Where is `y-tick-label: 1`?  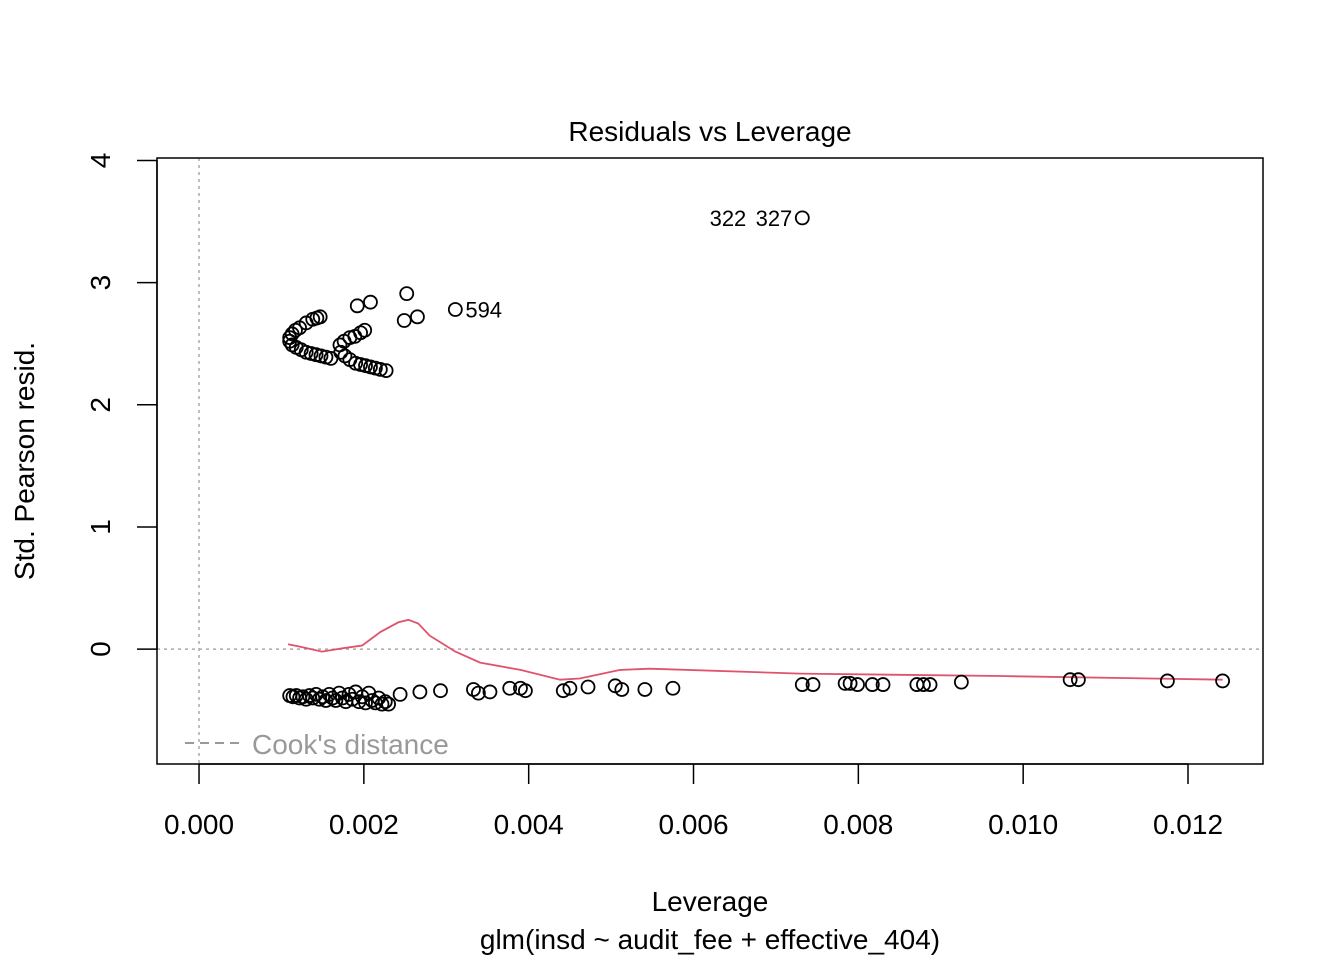
y-tick-label: 1 is located at coordinates (100, 527).